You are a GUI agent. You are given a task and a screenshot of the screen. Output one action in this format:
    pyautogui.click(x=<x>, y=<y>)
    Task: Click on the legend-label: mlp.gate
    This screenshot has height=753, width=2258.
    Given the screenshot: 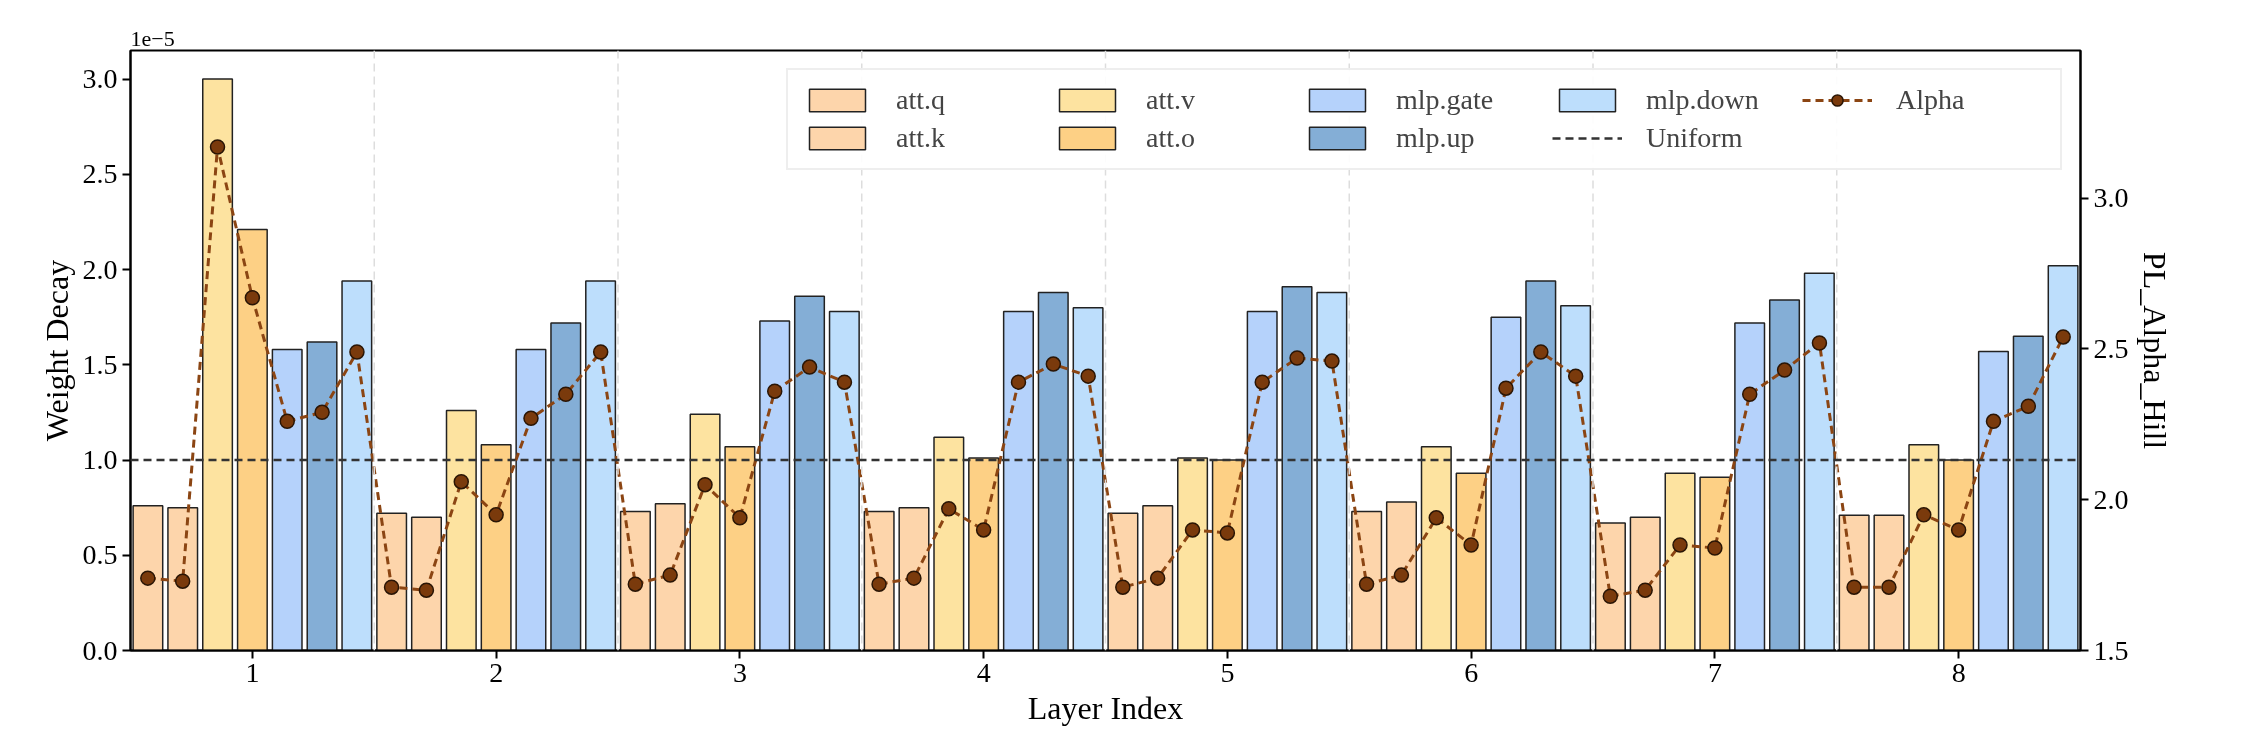 What is the action you would take?
    pyautogui.click(x=1445, y=100)
    